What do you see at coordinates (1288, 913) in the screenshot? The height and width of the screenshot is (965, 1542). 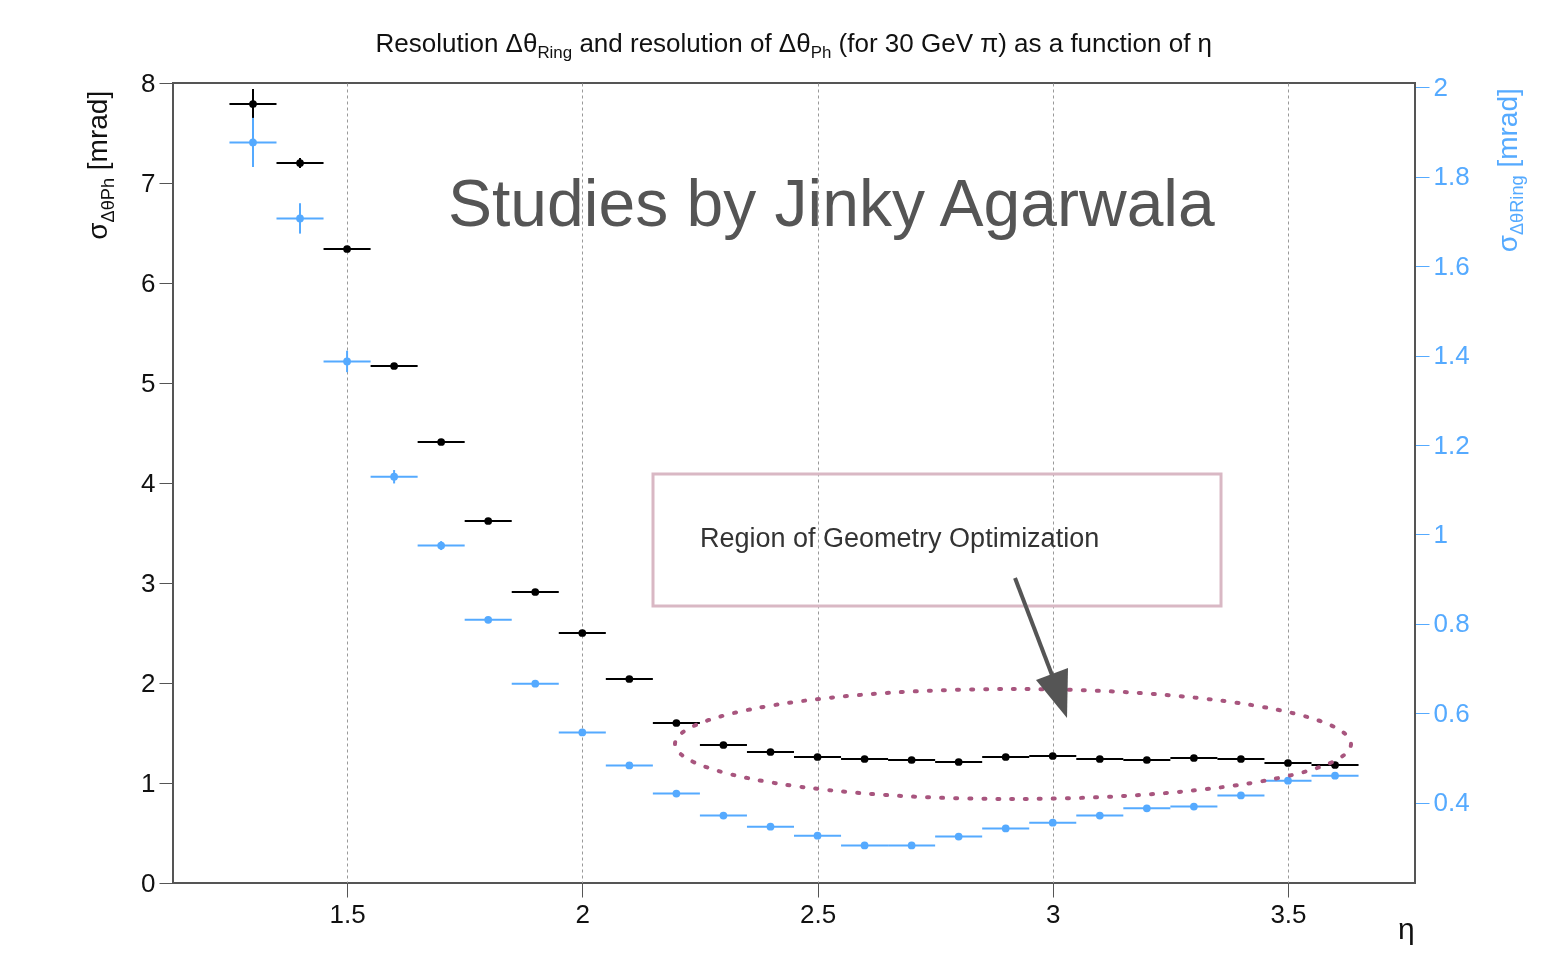 I see `x-tick-label: 3.5` at bounding box center [1288, 913].